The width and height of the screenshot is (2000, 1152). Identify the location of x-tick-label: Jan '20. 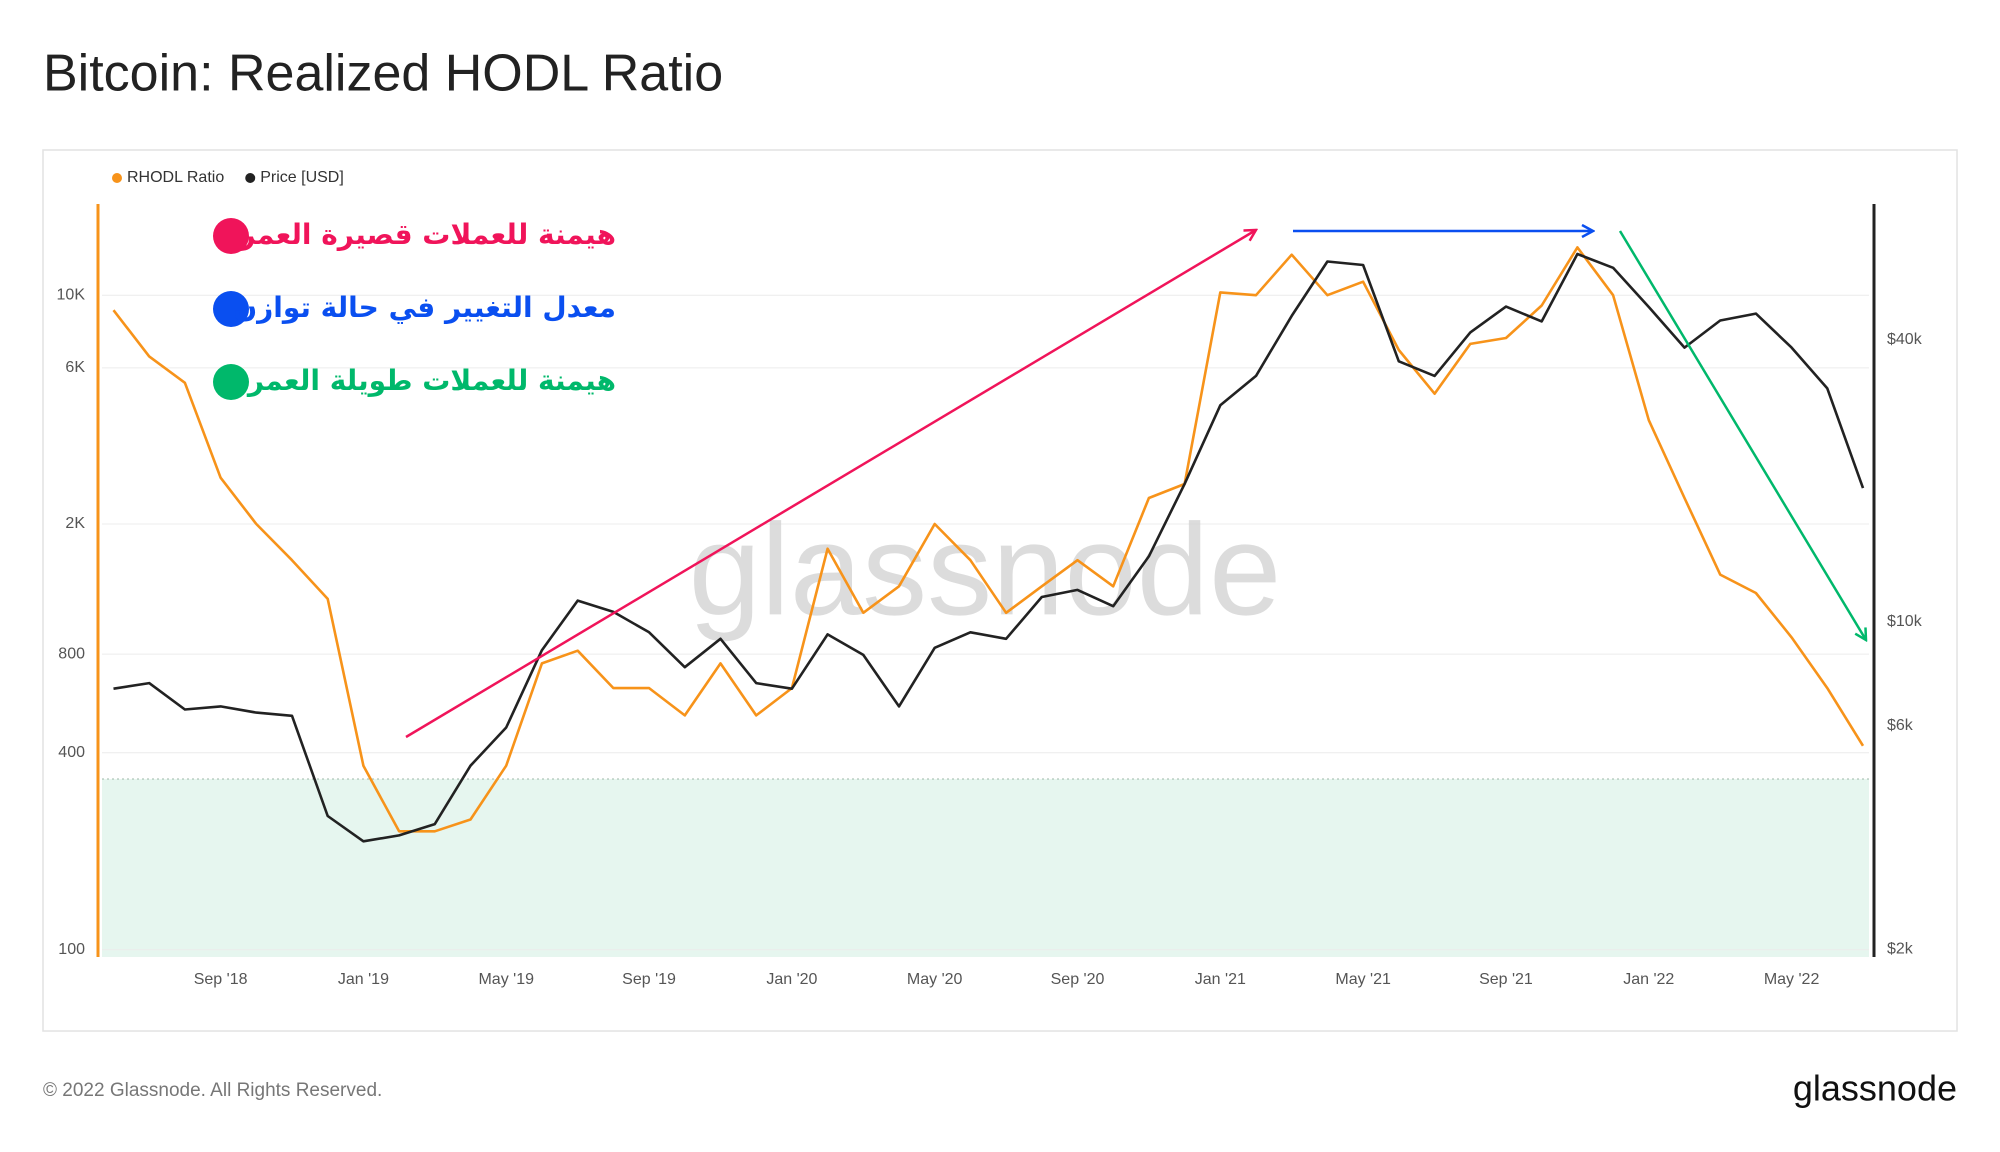
(791, 979).